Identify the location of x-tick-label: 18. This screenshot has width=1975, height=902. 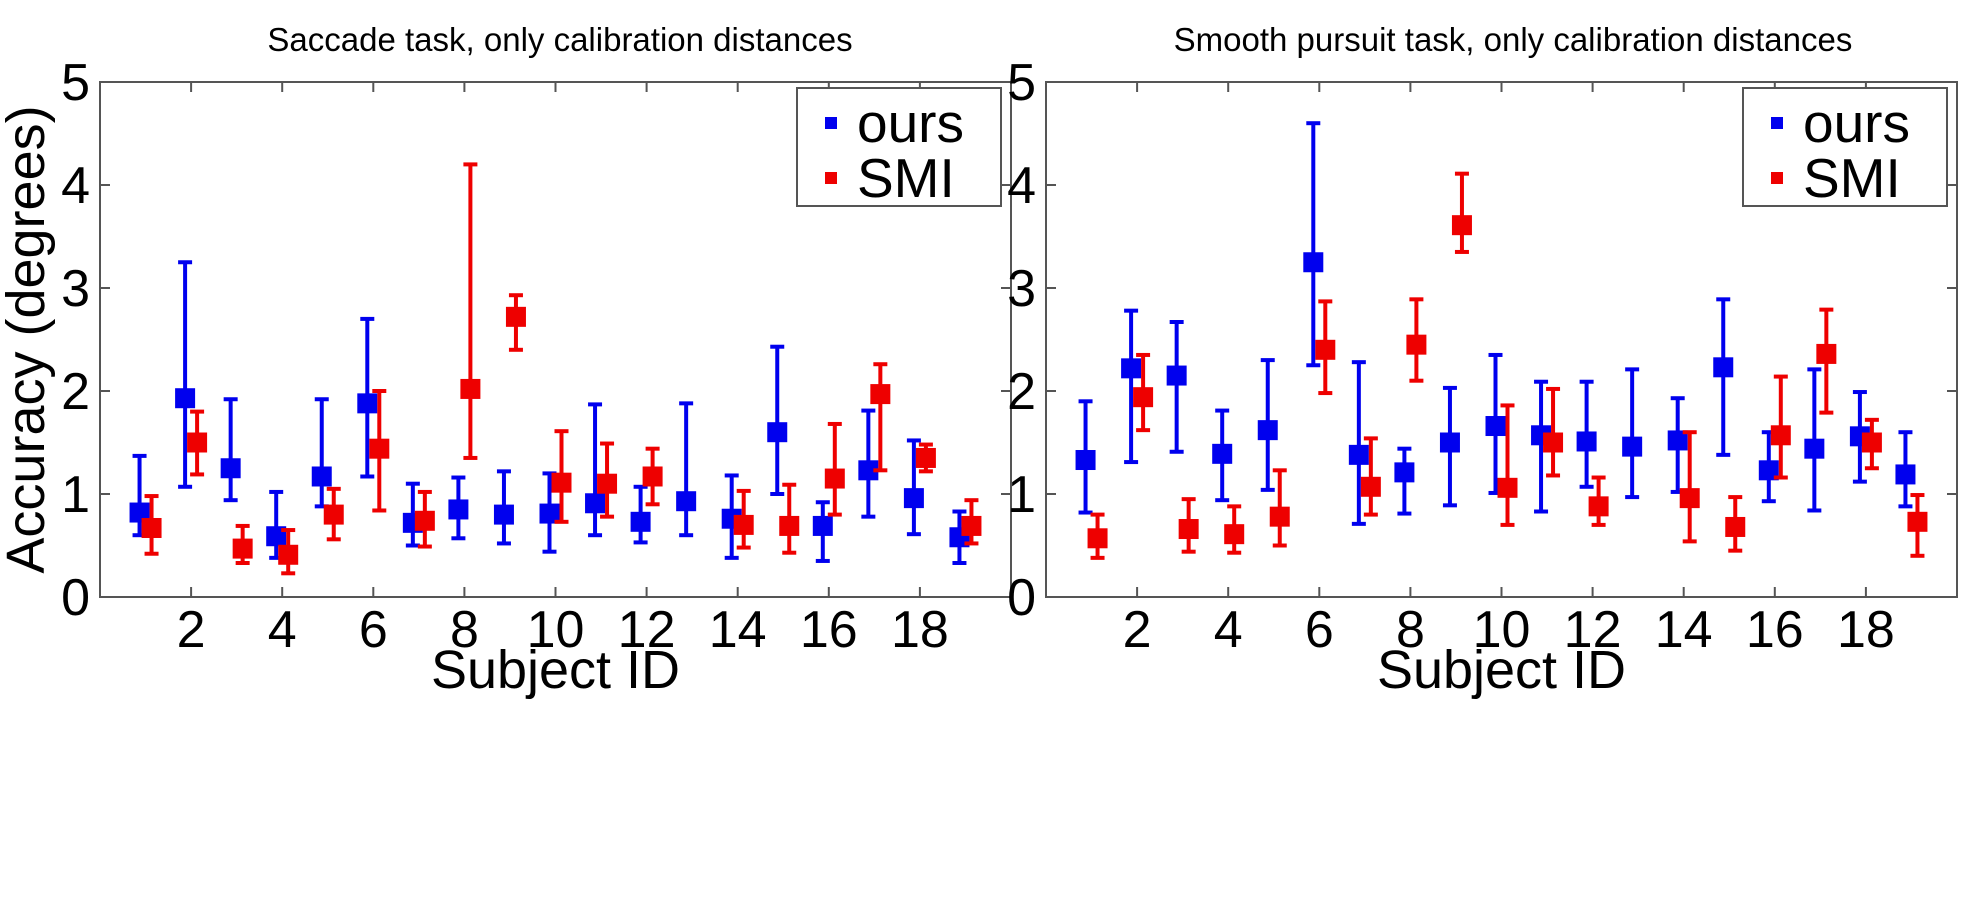
(920, 630).